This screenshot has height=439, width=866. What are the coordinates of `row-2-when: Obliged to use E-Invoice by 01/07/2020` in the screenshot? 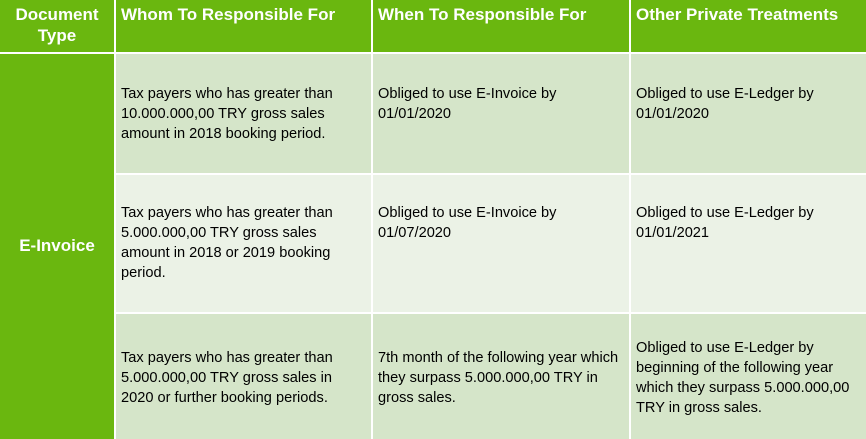 It's located at (467, 223).